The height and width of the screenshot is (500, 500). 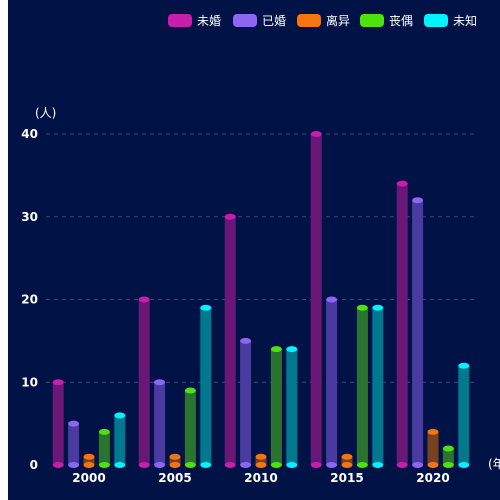 I want to click on legend-item: 离异, so click(x=323, y=20).